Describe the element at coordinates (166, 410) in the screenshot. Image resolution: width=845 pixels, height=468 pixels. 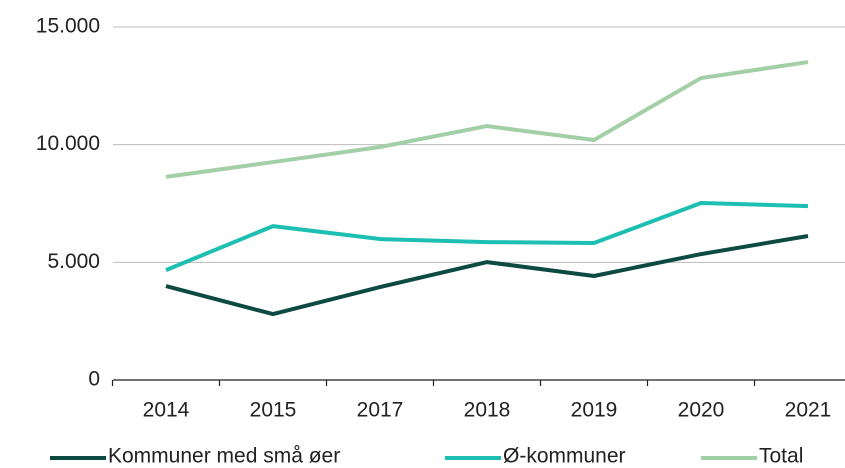
I see `x-tick-label: 2014` at that location.